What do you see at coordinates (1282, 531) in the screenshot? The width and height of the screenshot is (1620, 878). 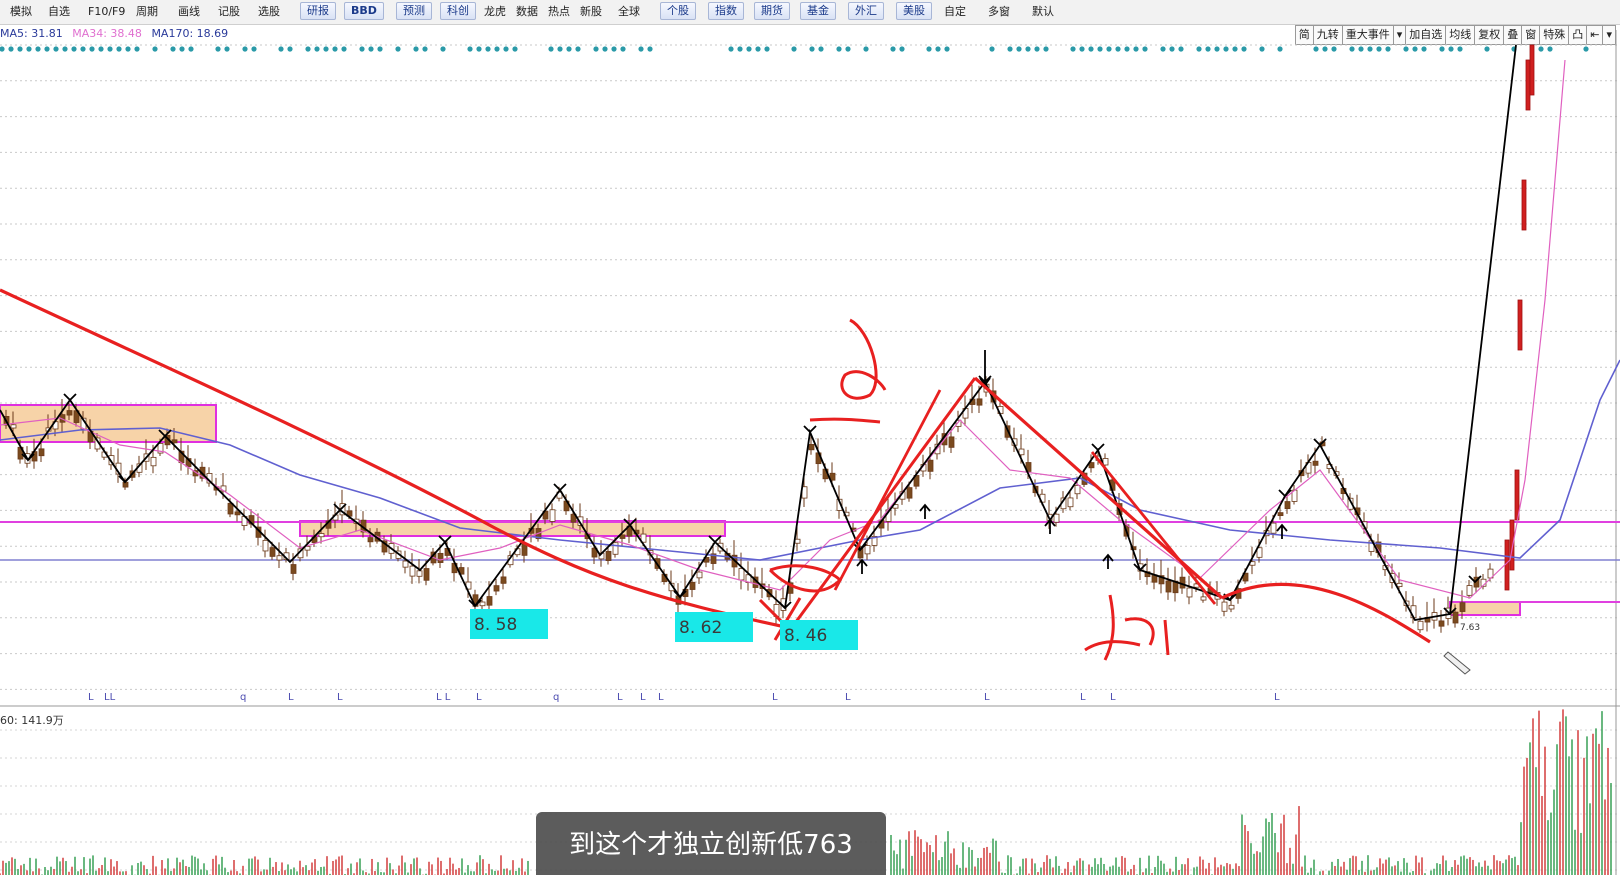 I see `up-arrow` at bounding box center [1282, 531].